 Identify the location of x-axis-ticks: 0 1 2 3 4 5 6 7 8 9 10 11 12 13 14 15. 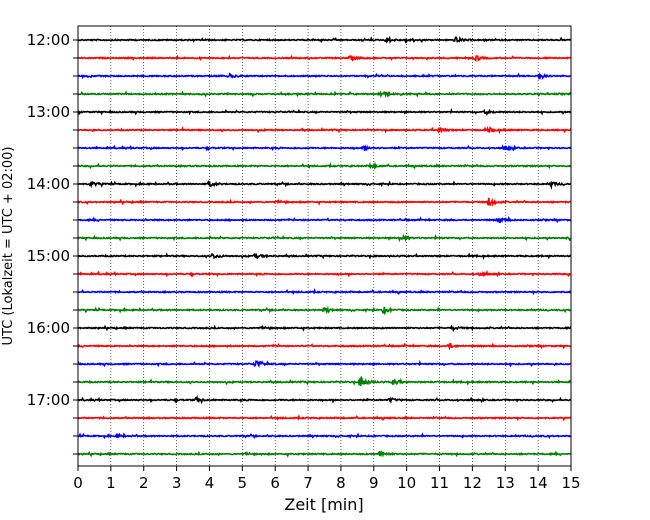
(327, 479).